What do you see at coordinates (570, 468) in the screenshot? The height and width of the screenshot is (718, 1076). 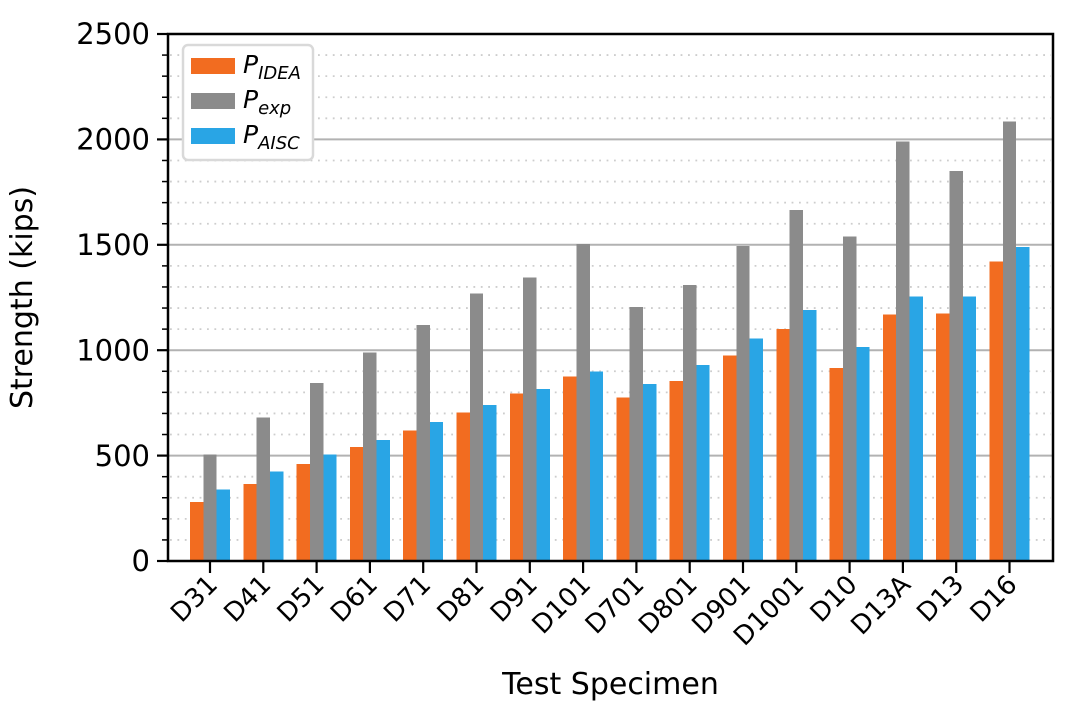 I see `bar-P_IDEA-D101` at bounding box center [570, 468].